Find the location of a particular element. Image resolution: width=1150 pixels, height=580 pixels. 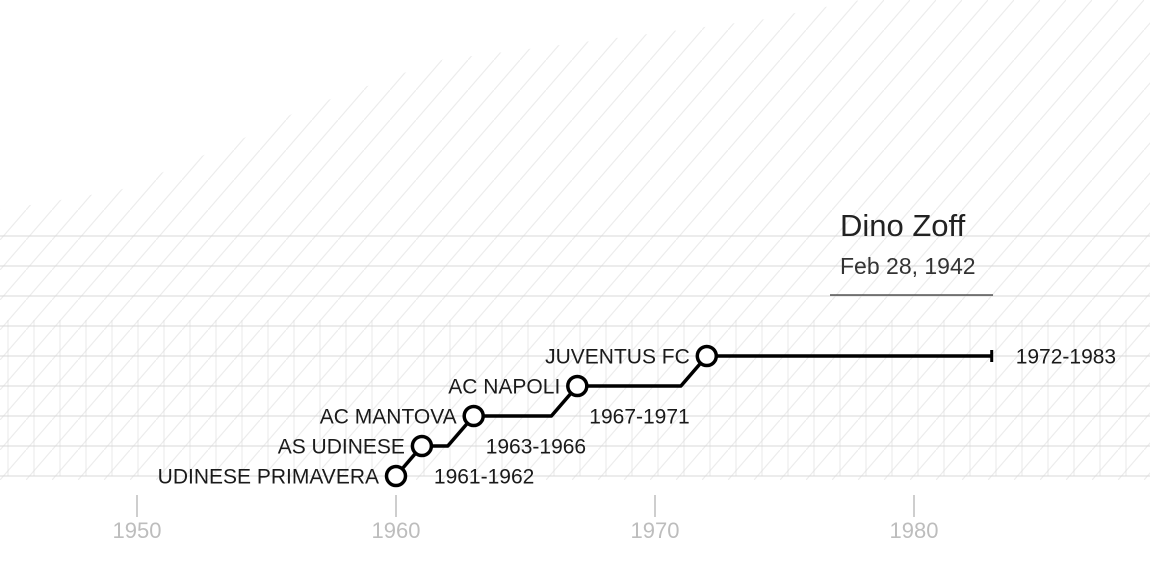

x-tick-label-1960: 1960 is located at coordinates (396, 530).